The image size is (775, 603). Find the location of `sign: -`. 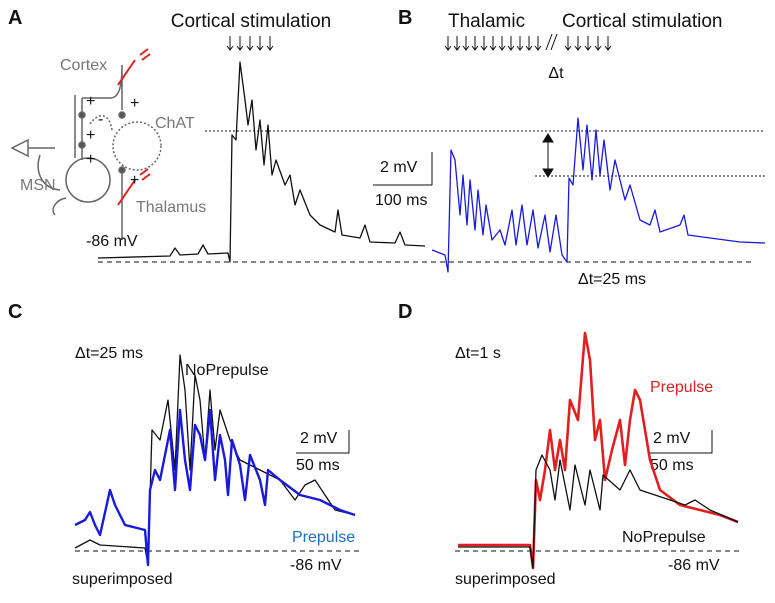

sign: - is located at coordinates (100, 119).